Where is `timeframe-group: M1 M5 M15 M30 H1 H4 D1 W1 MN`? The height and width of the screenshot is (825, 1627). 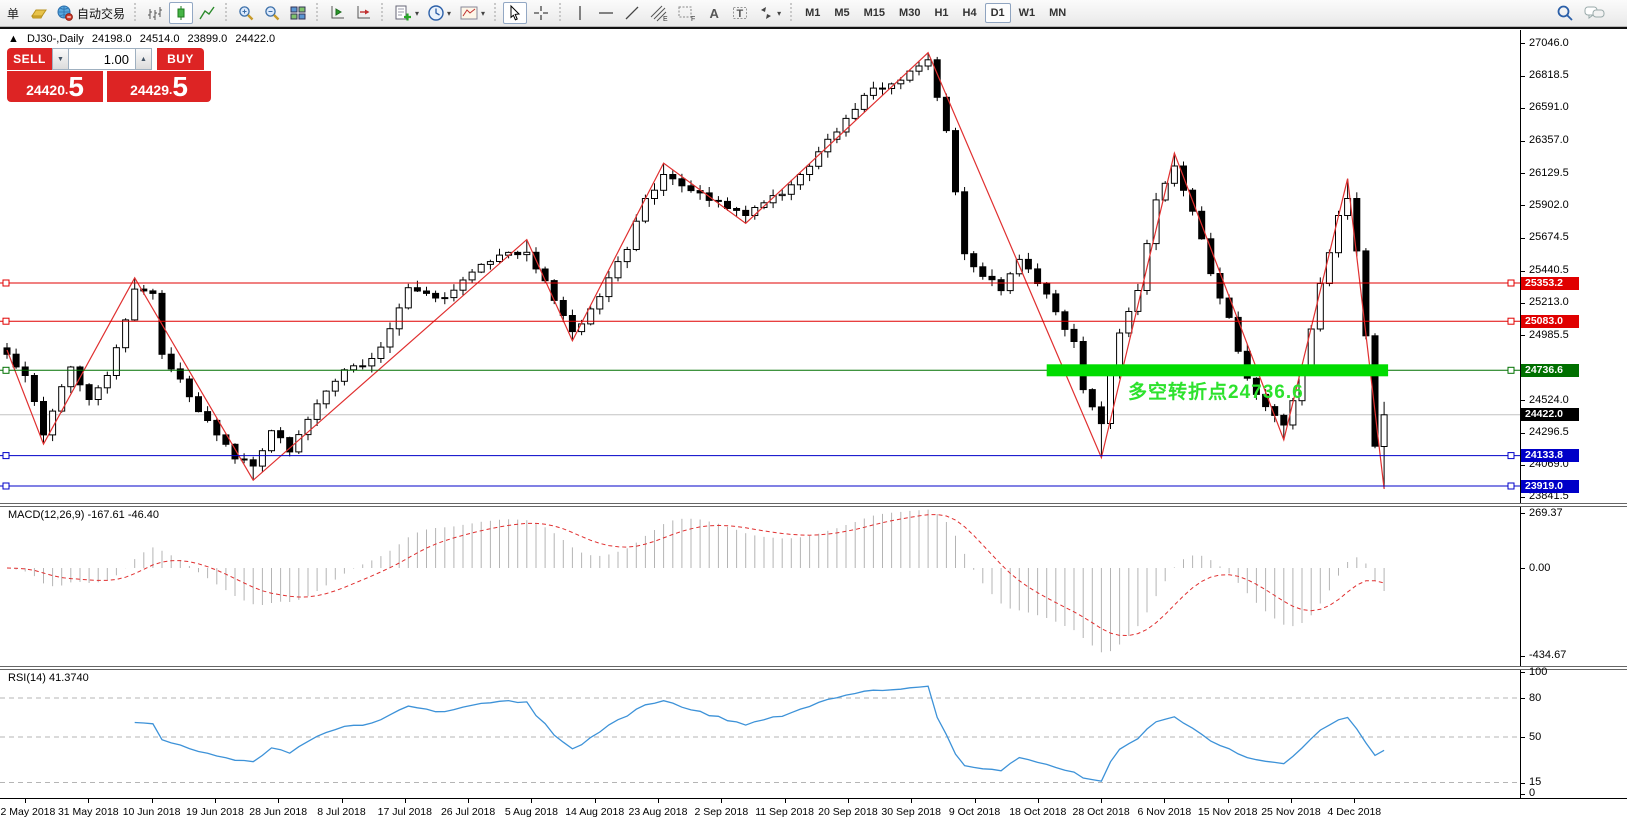
timeframe-group: M1 M5 M15 M30 H1 H4 D1 W1 MN is located at coordinates (935, 13).